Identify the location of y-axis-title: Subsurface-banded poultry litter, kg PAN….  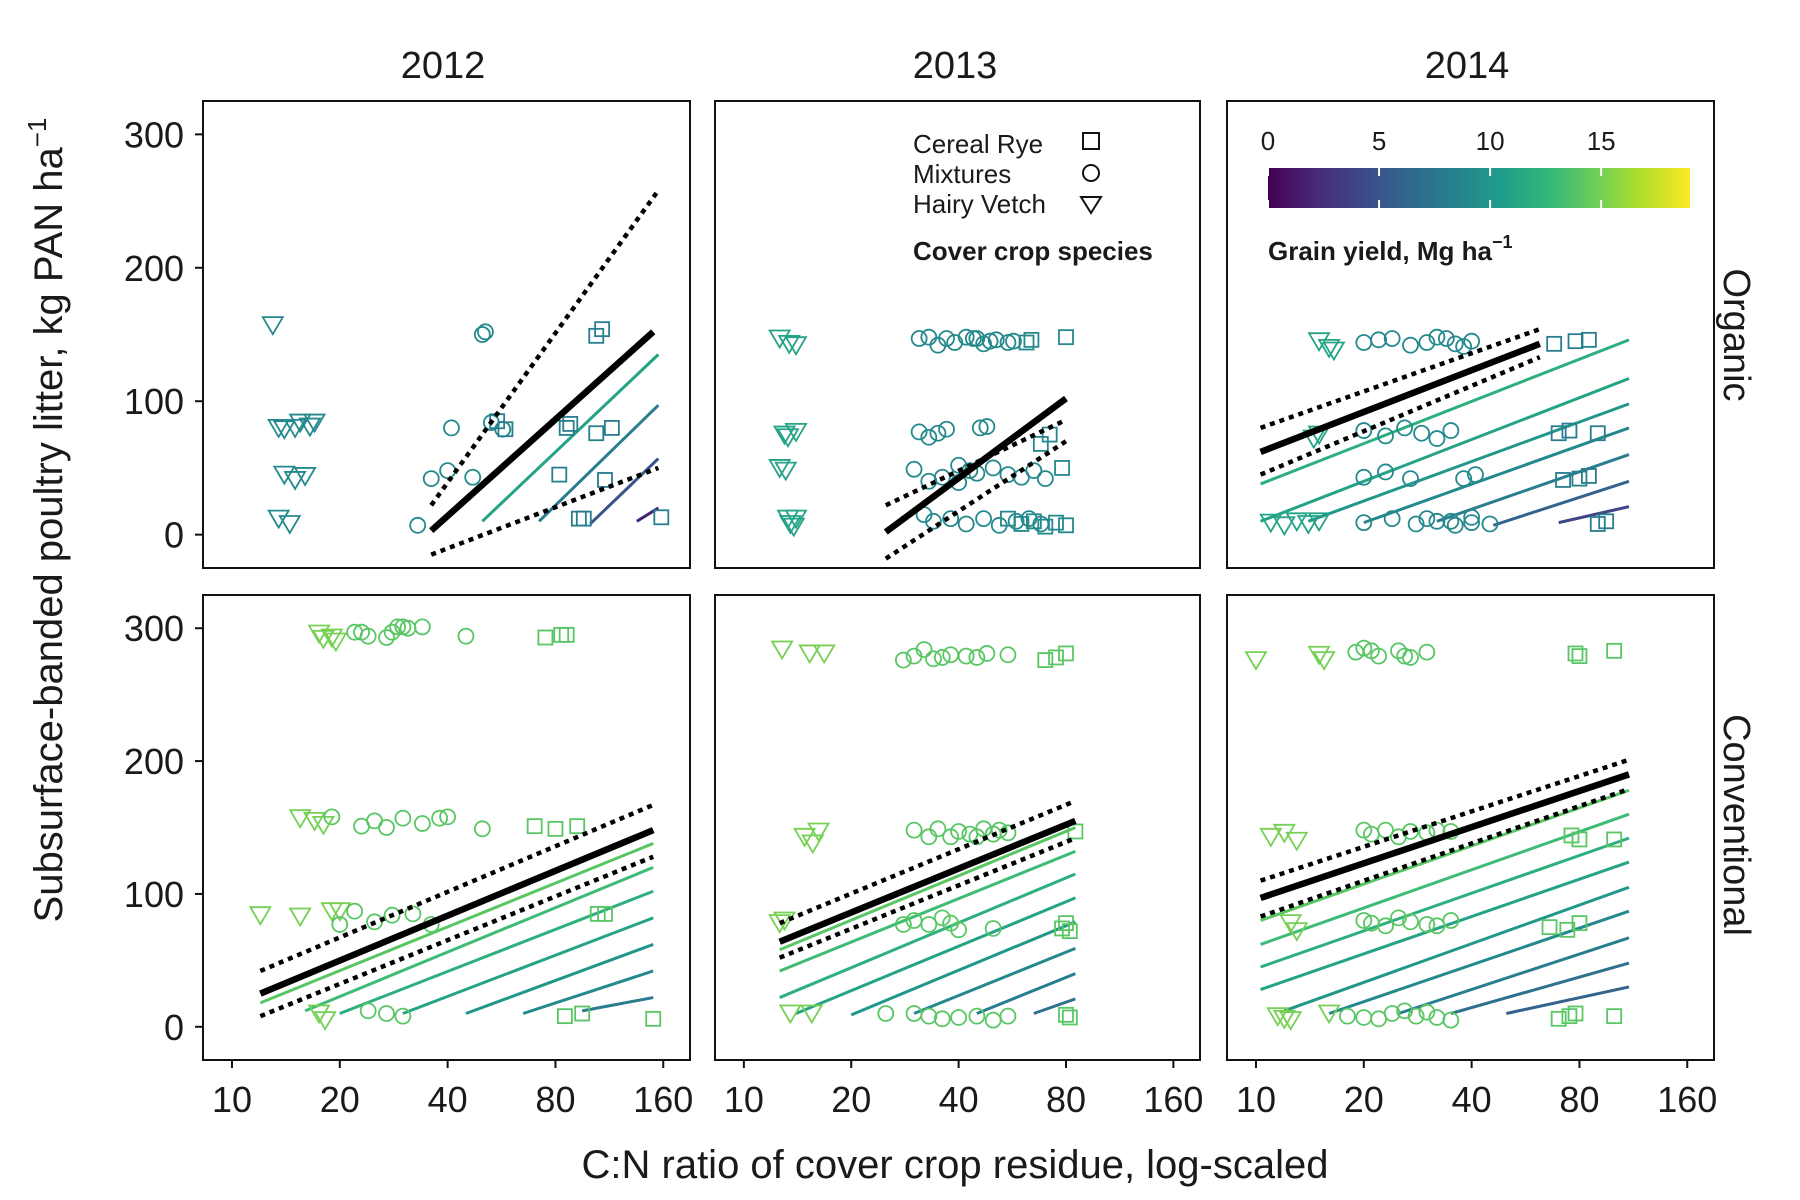
(46, 520).